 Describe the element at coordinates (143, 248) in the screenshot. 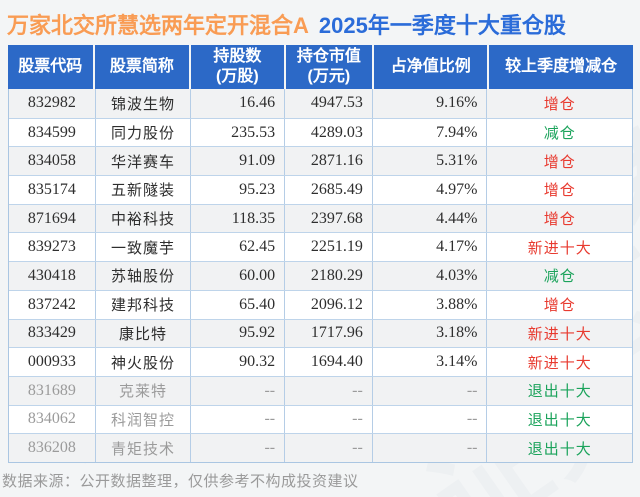

I see `stock-name: 一致魔芋` at that location.